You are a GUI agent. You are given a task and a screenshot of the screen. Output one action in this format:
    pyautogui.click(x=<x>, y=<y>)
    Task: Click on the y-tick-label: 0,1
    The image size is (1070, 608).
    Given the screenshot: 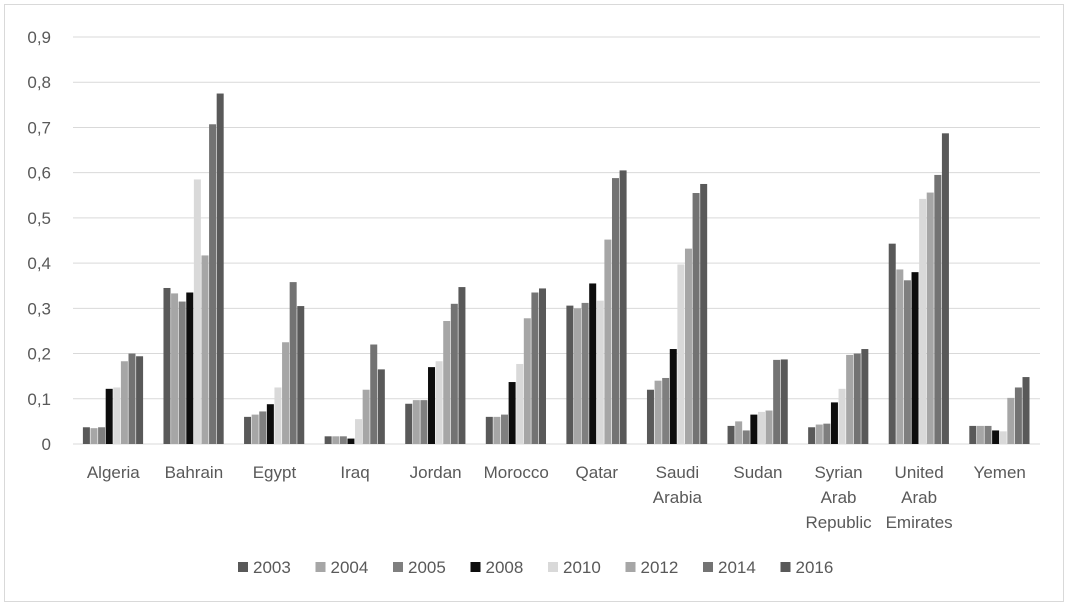 What is the action you would take?
    pyautogui.click(x=39, y=399)
    